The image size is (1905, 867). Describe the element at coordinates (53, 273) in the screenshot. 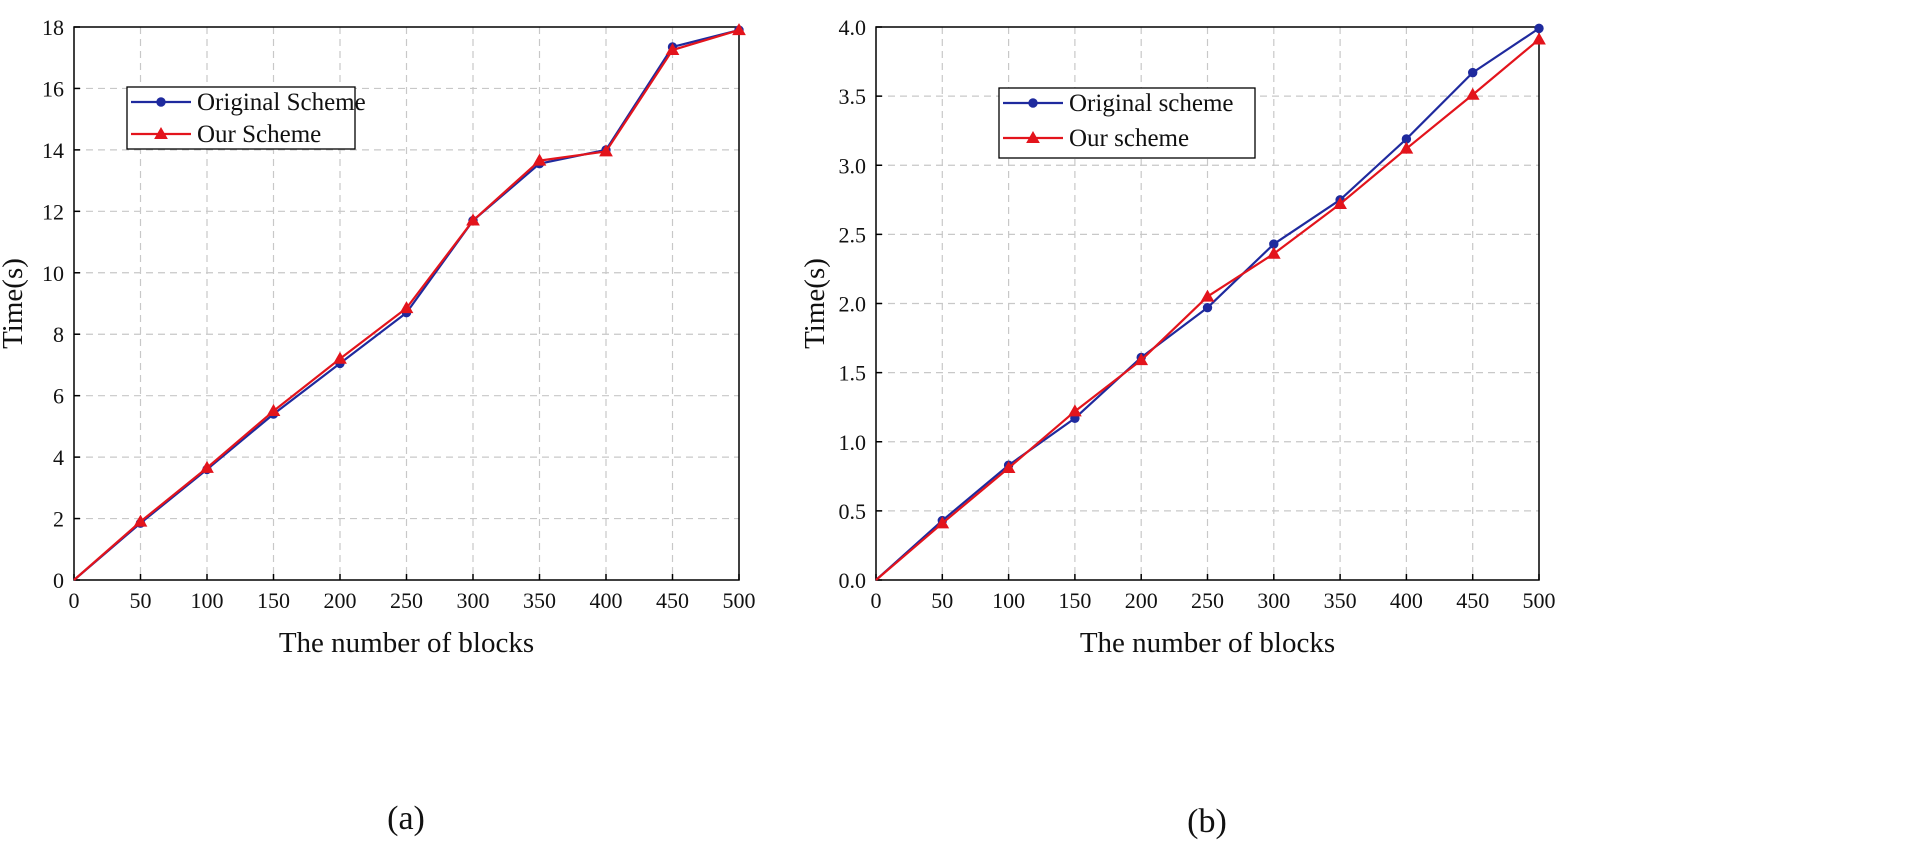

I see `y-tick-label: 10` at that location.